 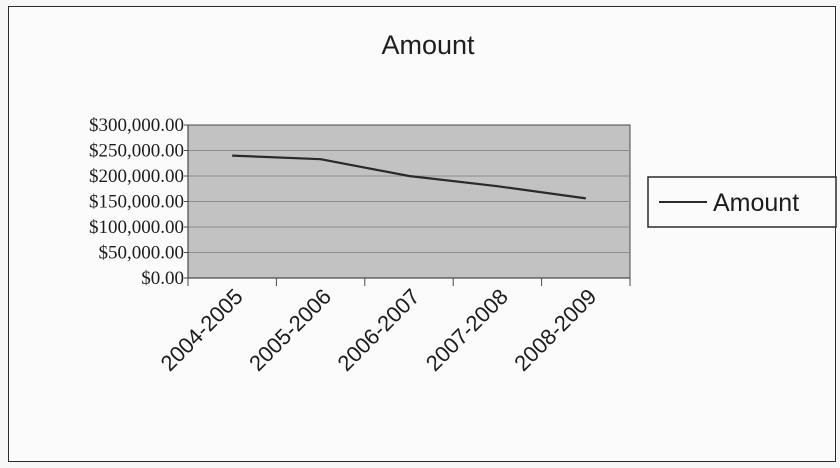 What do you see at coordinates (142, 253) in the screenshot?
I see `y-tick-label: $50,000.00` at bounding box center [142, 253].